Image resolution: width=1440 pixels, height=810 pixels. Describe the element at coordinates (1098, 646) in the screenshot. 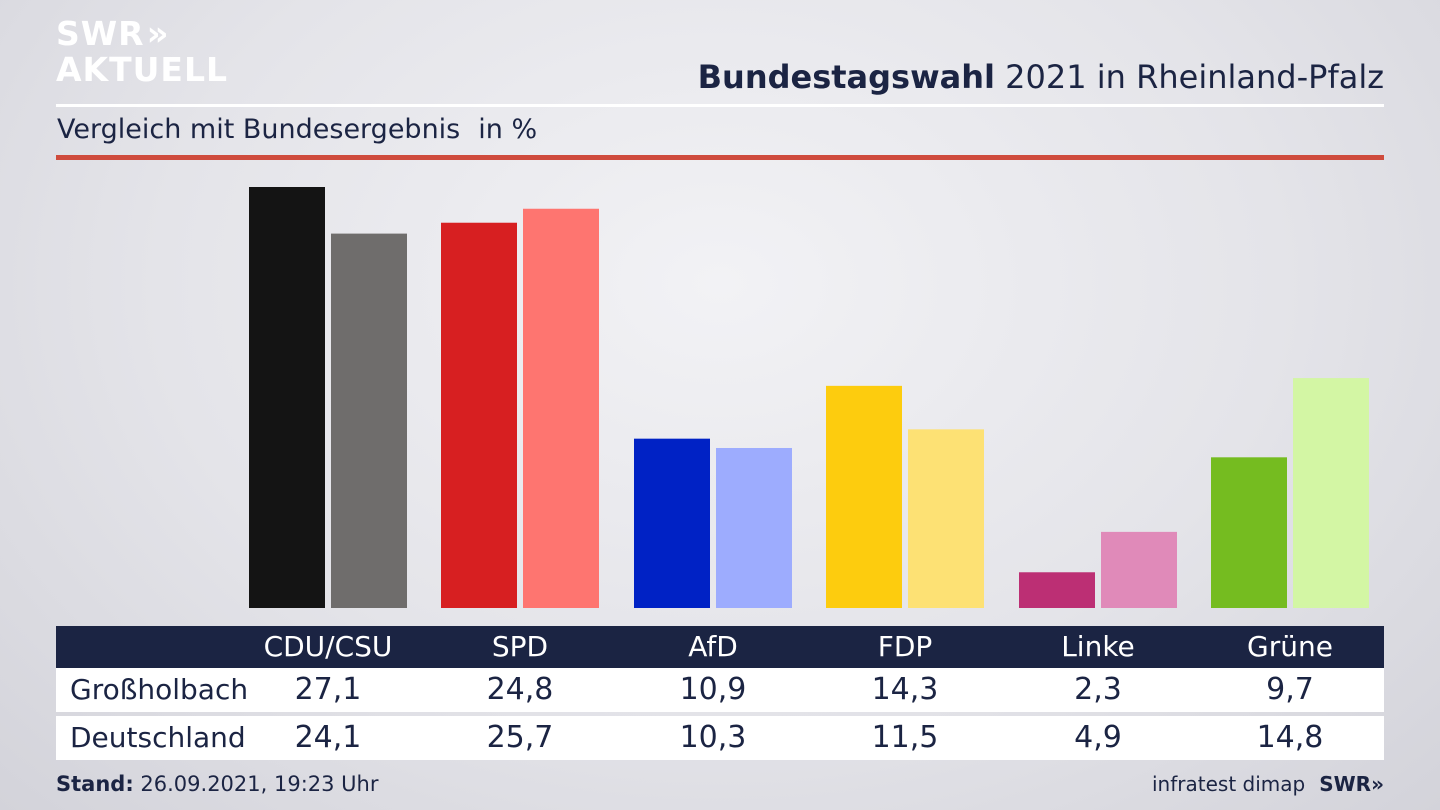

I see `category-label: Linke` at that location.